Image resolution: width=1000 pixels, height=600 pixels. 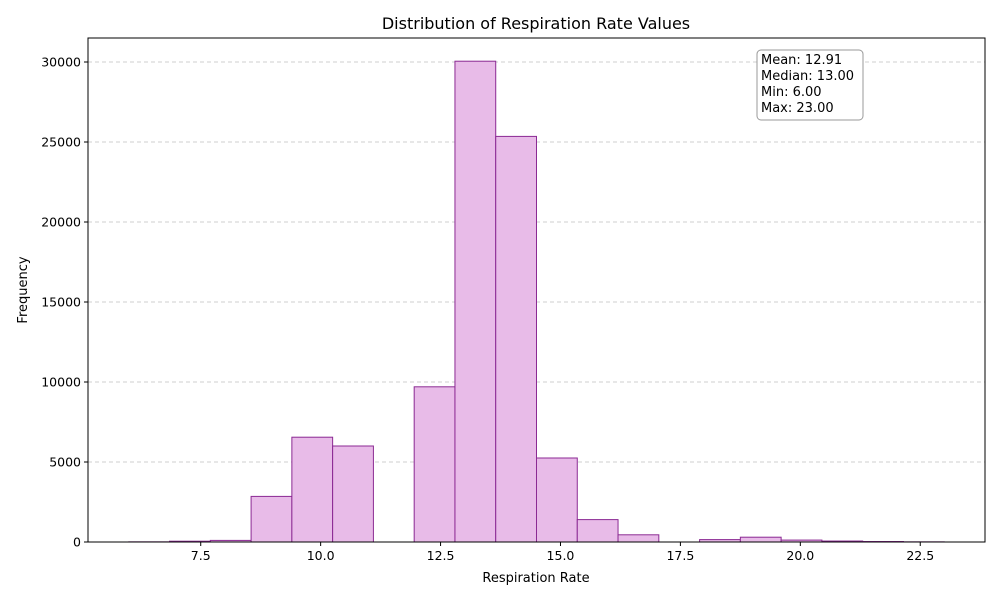 I want to click on x-axis-ticks: 7.5 10.0 12.5 15.0 17.5 20.0 22.5, so click(x=562, y=552).